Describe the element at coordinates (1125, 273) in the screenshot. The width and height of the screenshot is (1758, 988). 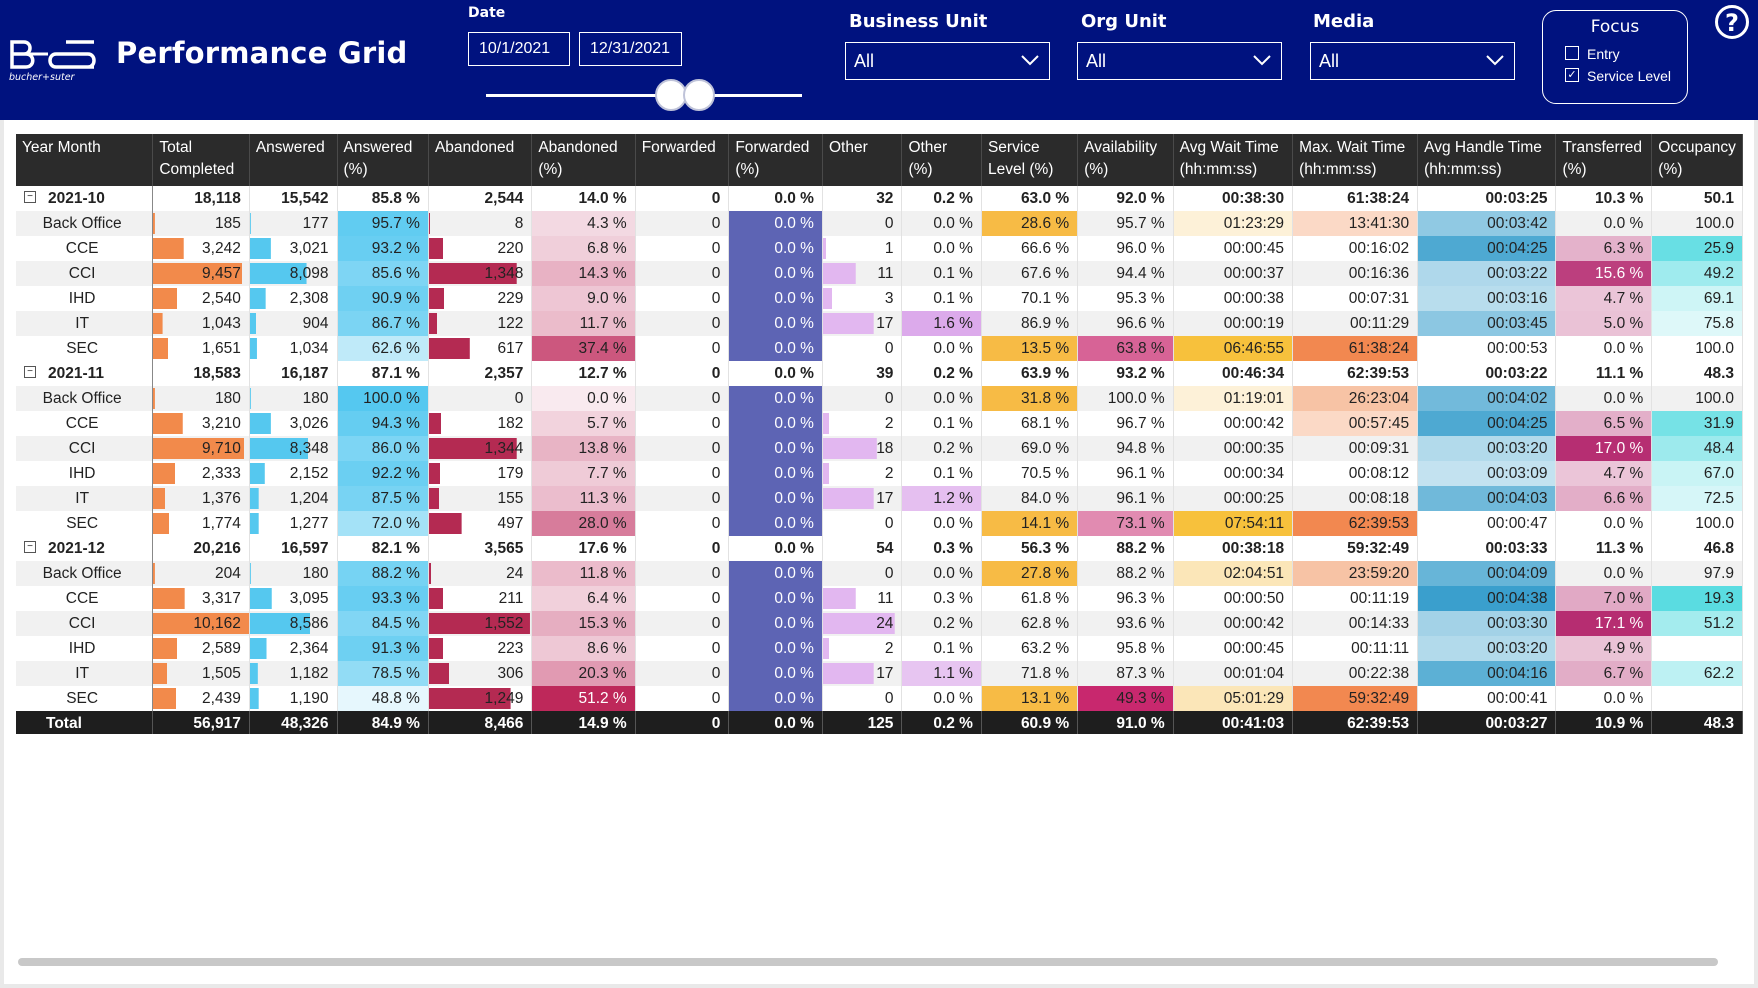
I see `table-cell: 94.4 %` at that location.